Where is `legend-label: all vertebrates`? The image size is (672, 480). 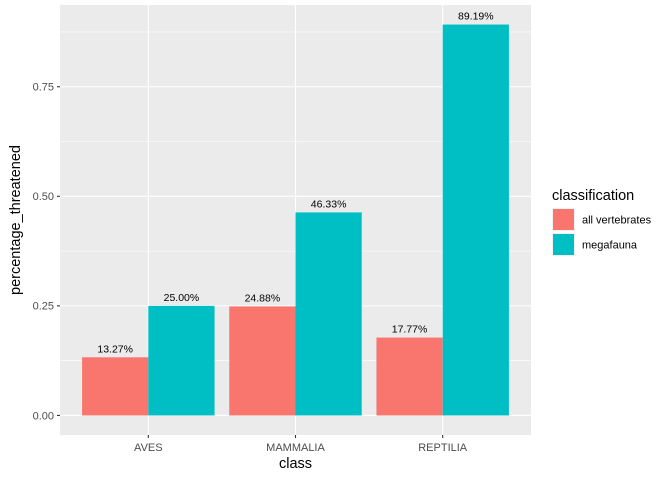
legend-label: all vertebrates is located at coordinates (617, 221).